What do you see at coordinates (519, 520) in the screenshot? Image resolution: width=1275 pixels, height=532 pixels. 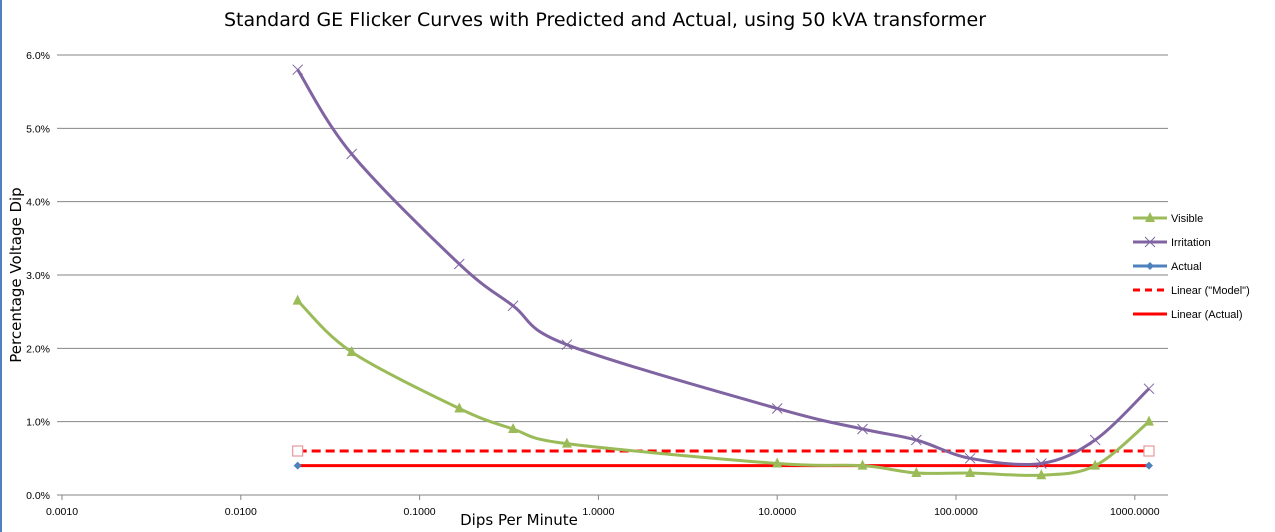 I see `x-axis-label: Dips Per Minute` at bounding box center [519, 520].